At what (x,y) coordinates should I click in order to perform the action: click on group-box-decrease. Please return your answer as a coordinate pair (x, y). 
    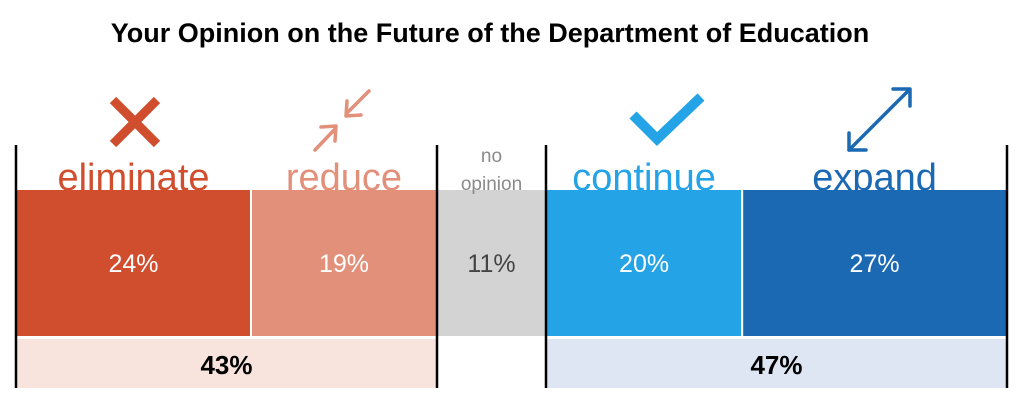
    Looking at the image, I should click on (226, 363).